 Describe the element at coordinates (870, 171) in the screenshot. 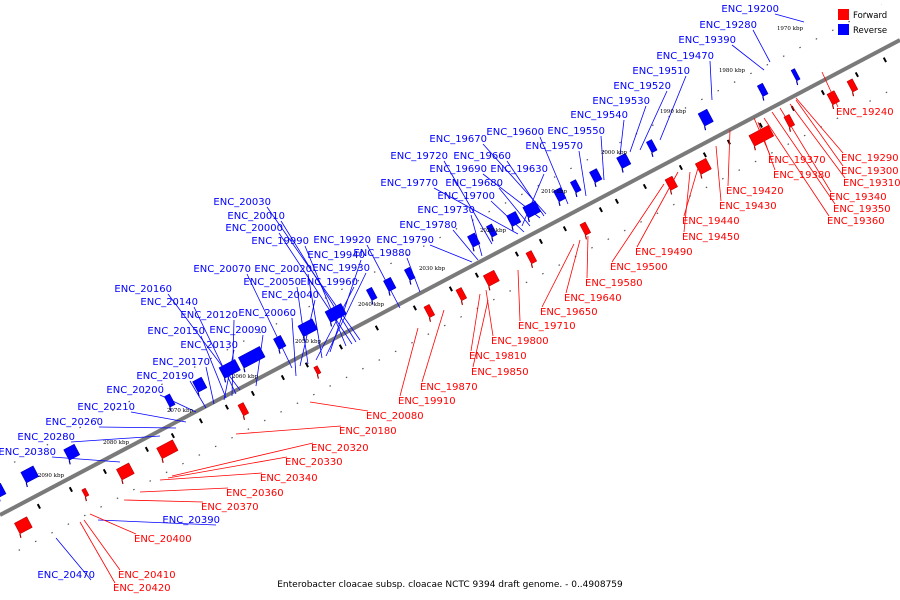

I see `forward-feature-label: ENC_19300` at that location.